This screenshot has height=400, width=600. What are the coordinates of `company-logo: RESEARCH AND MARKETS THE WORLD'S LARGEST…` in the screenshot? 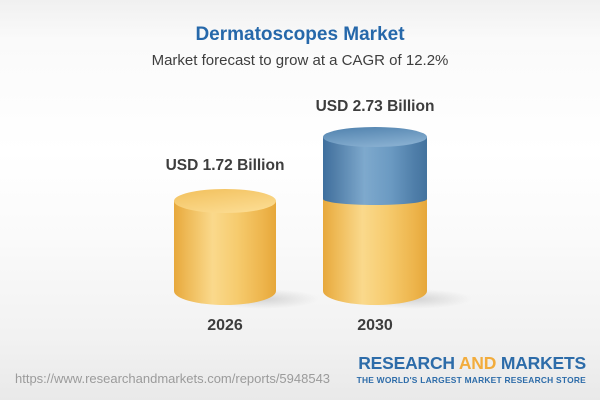 It's located at (471, 369).